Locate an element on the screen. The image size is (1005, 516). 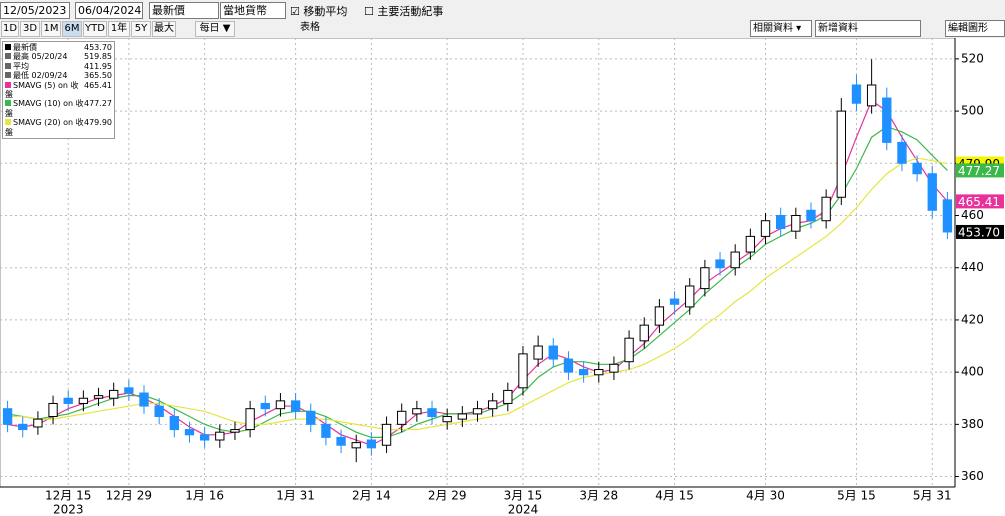
period-button: 最大 is located at coordinates (164, 29).